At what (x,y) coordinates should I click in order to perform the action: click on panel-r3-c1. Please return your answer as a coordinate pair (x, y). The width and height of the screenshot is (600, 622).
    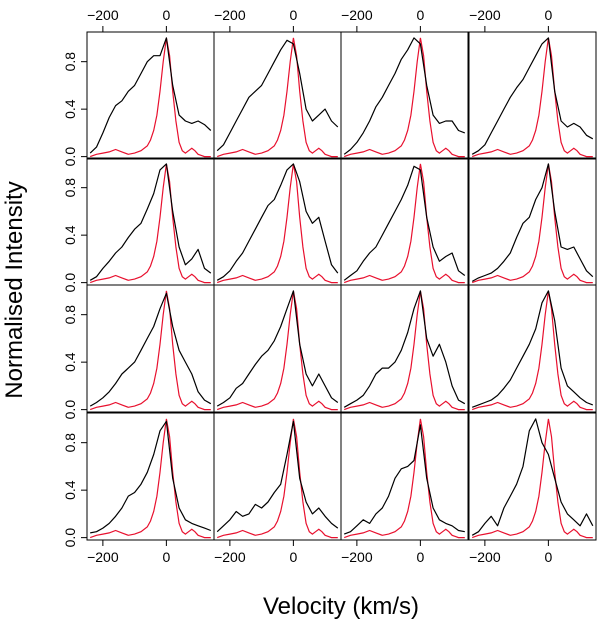
    Looking at the image, I should click on (150, 348).